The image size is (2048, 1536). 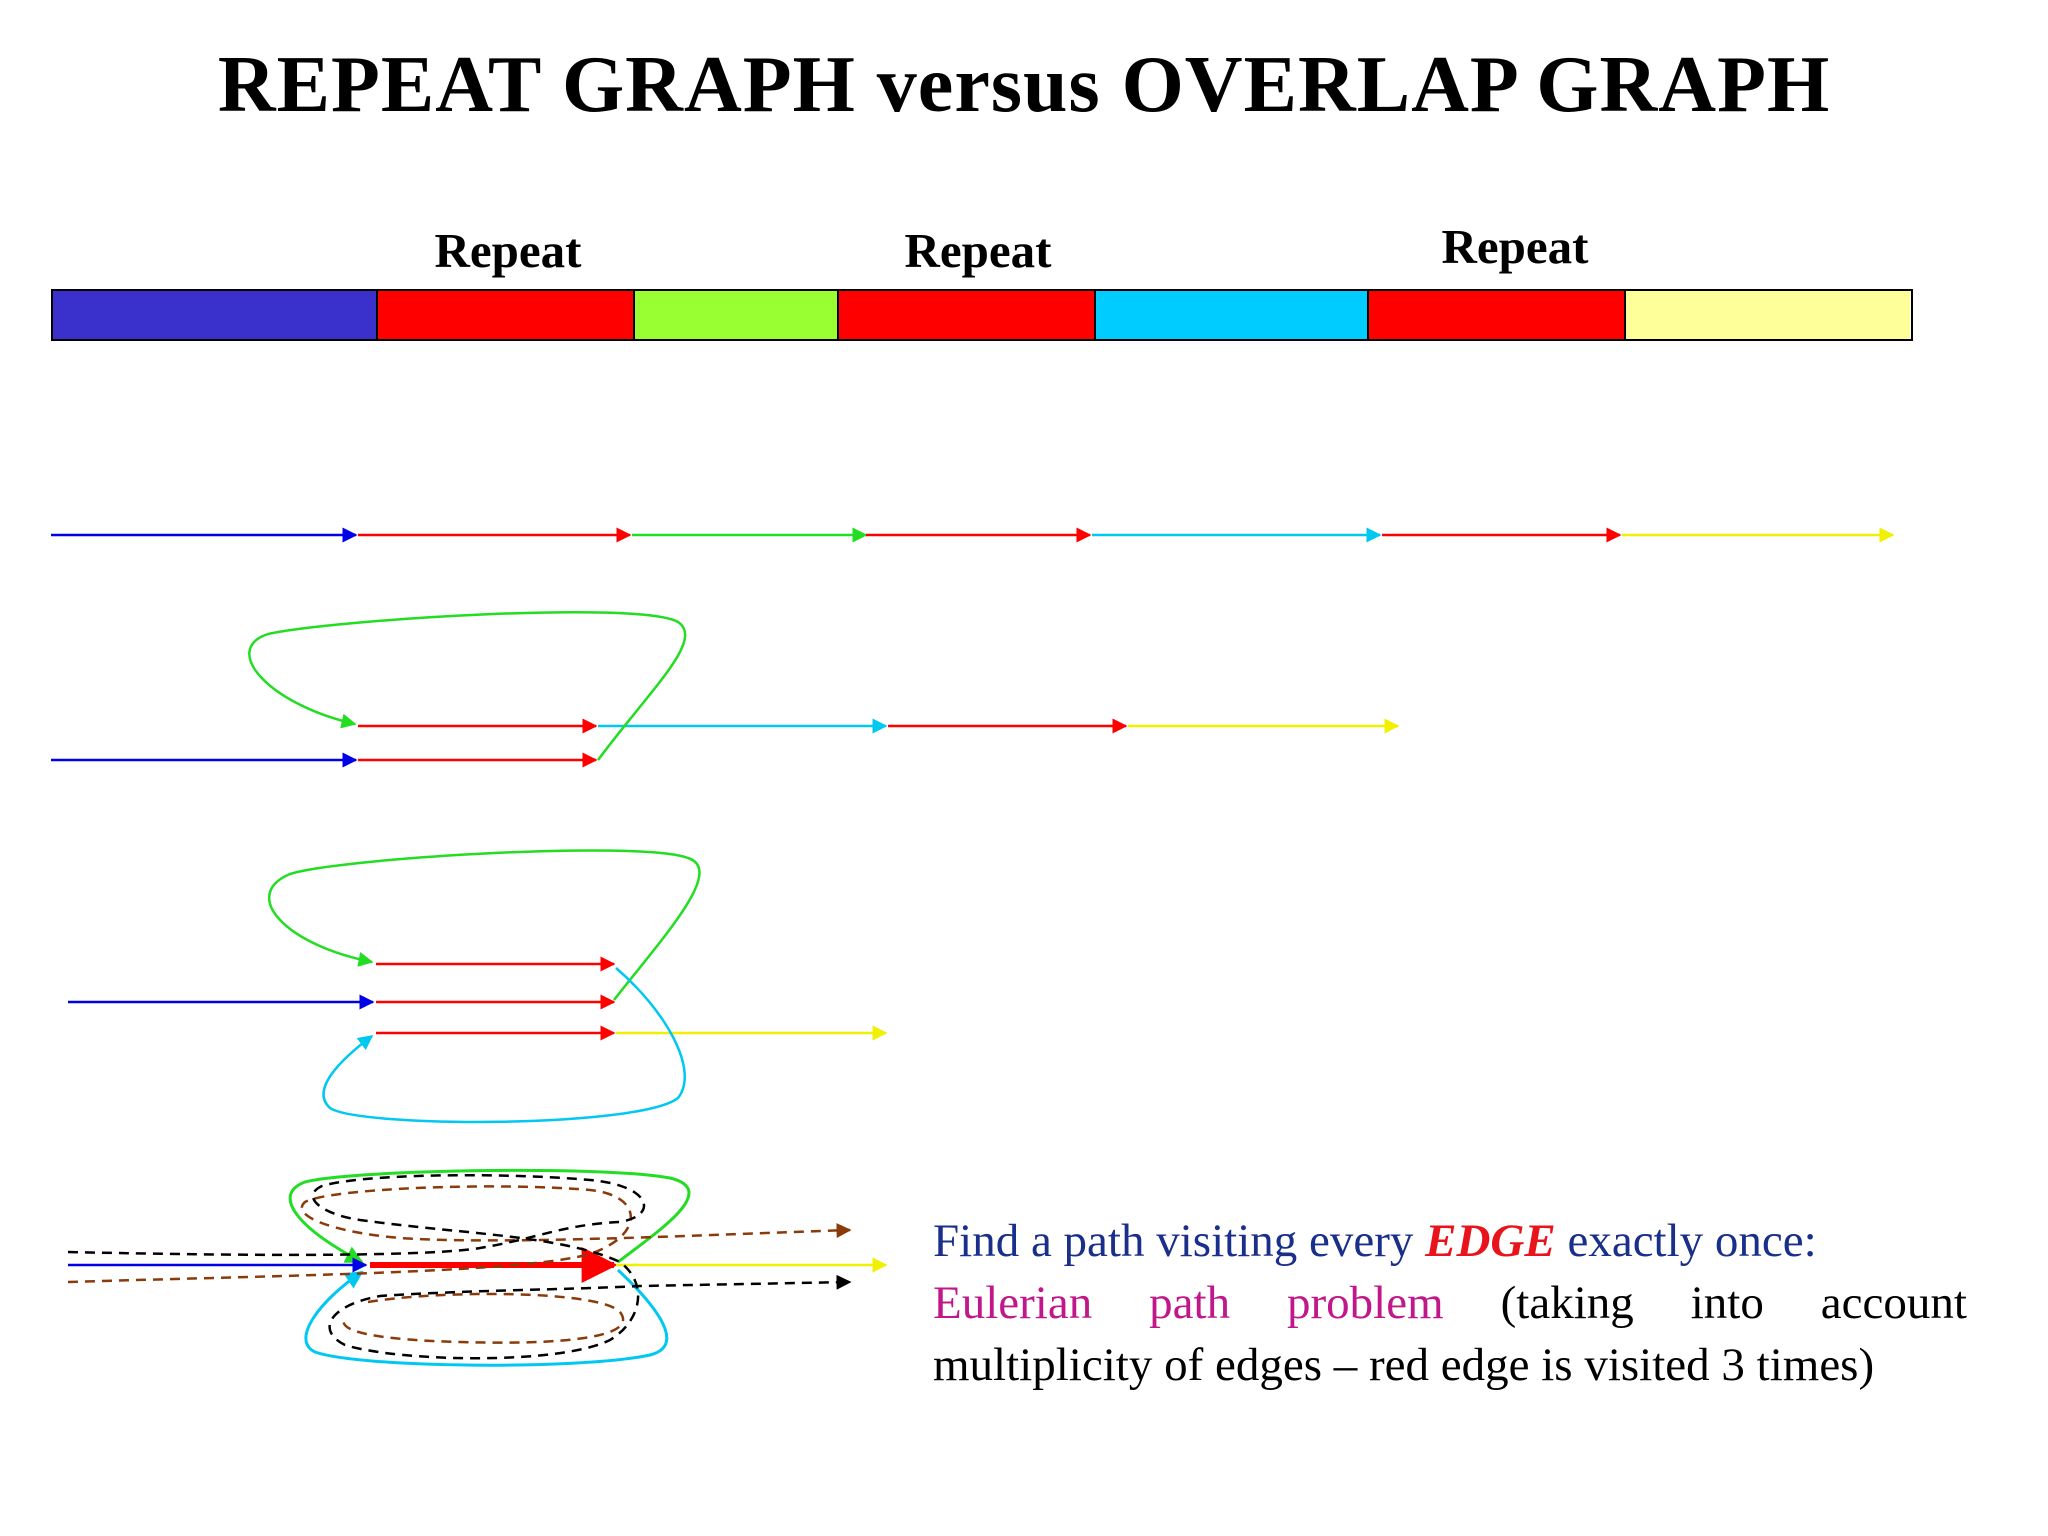 I want to click on path-black-dashed, so click(x=459, y=1266).